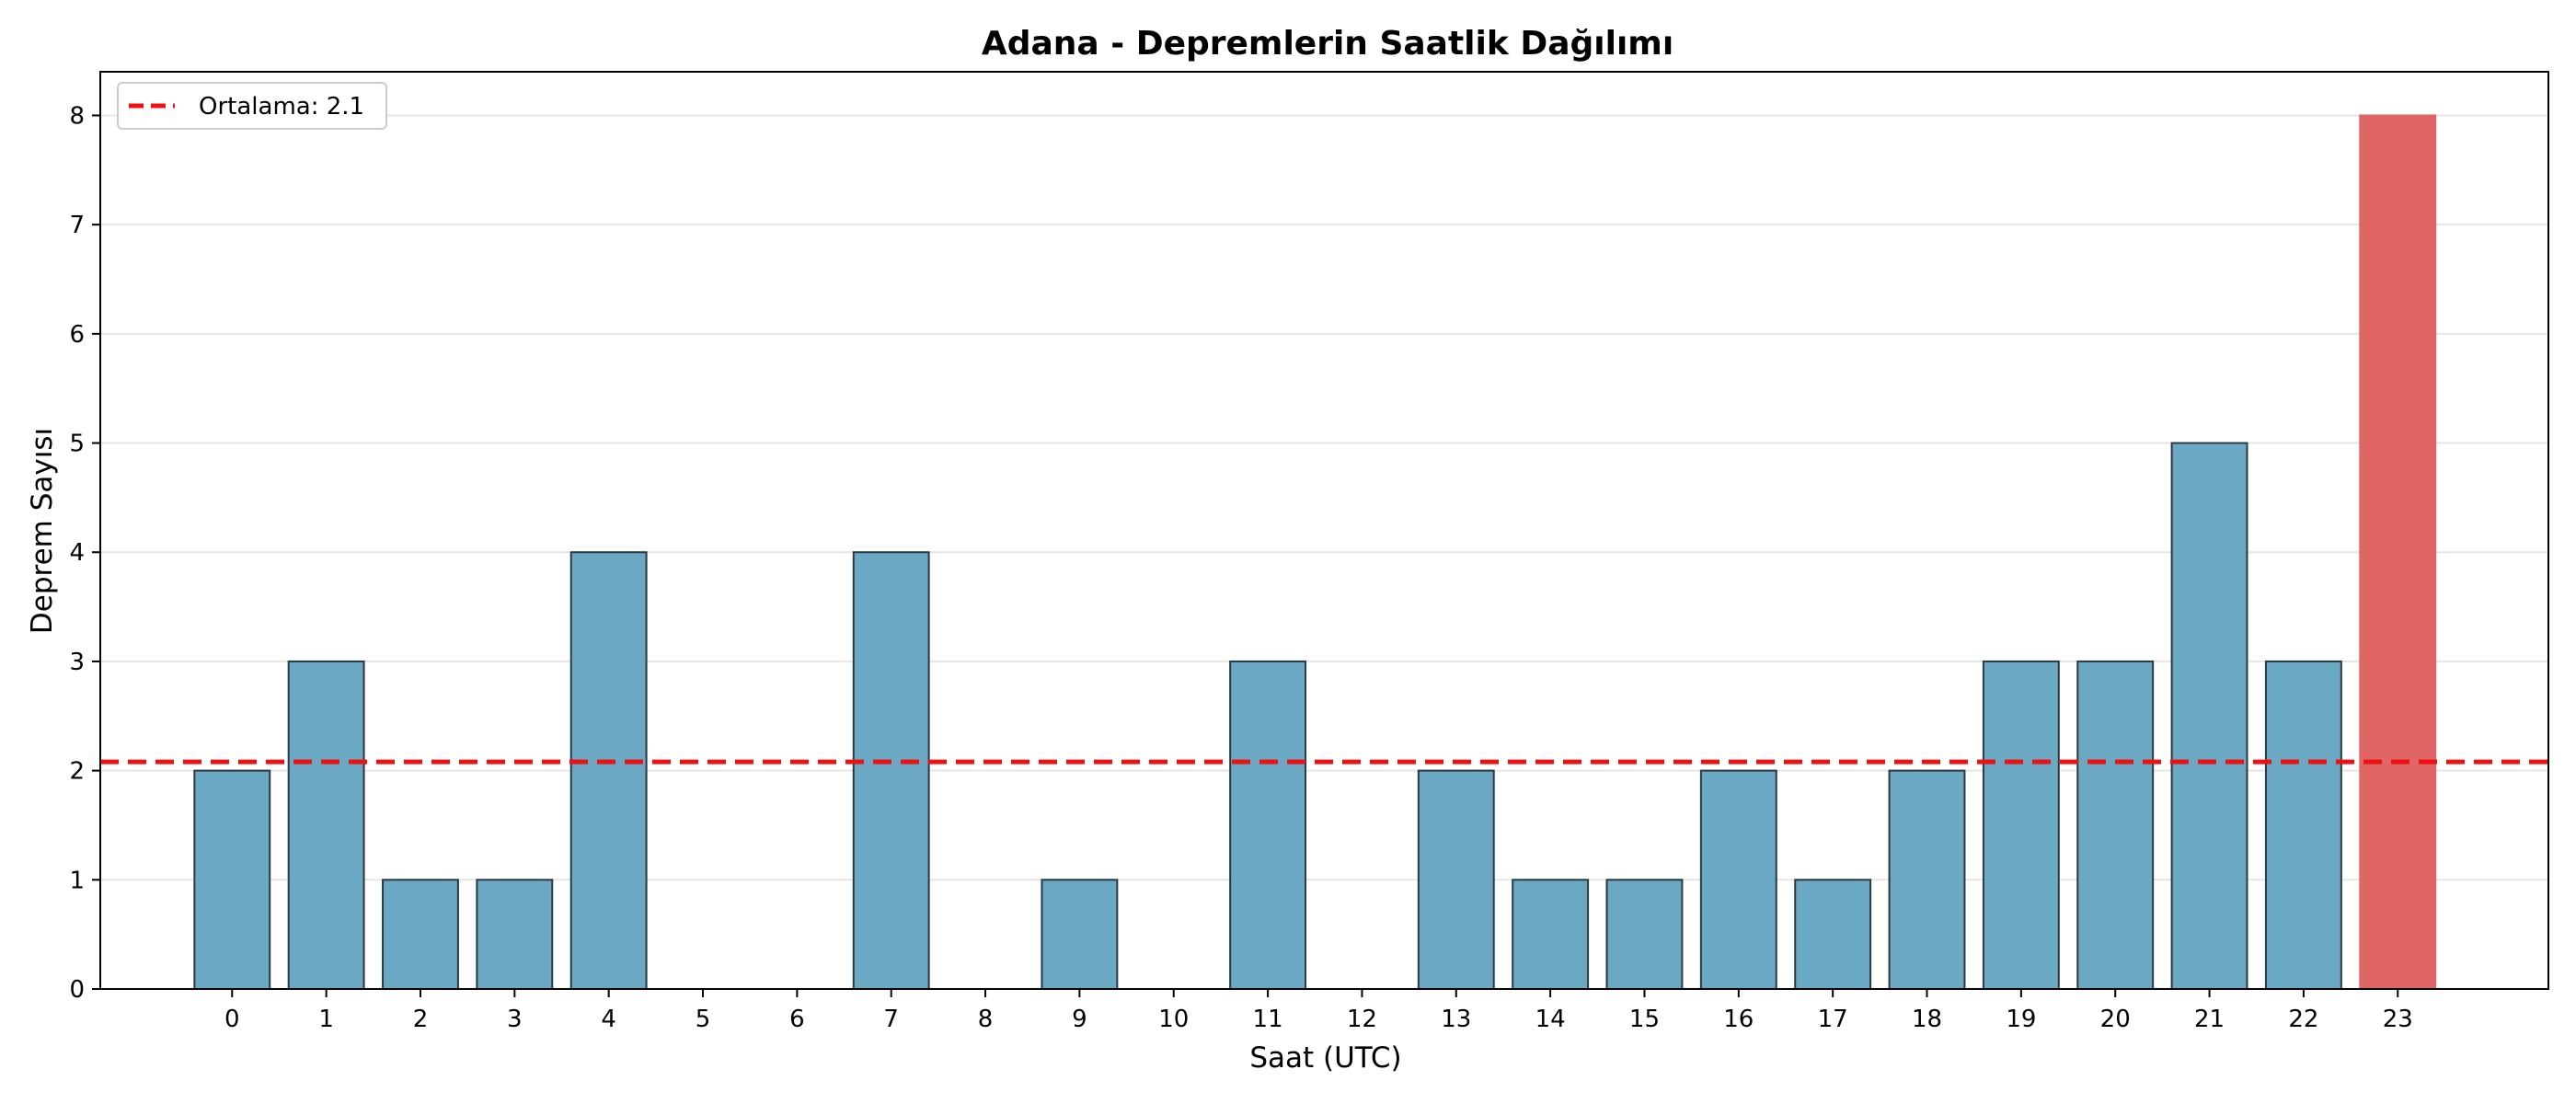  What do you see at coordinates (2021, 1020) in the screenshot?
I see `x-tick-label-19: 19` at bounding box center [2021, 1020].